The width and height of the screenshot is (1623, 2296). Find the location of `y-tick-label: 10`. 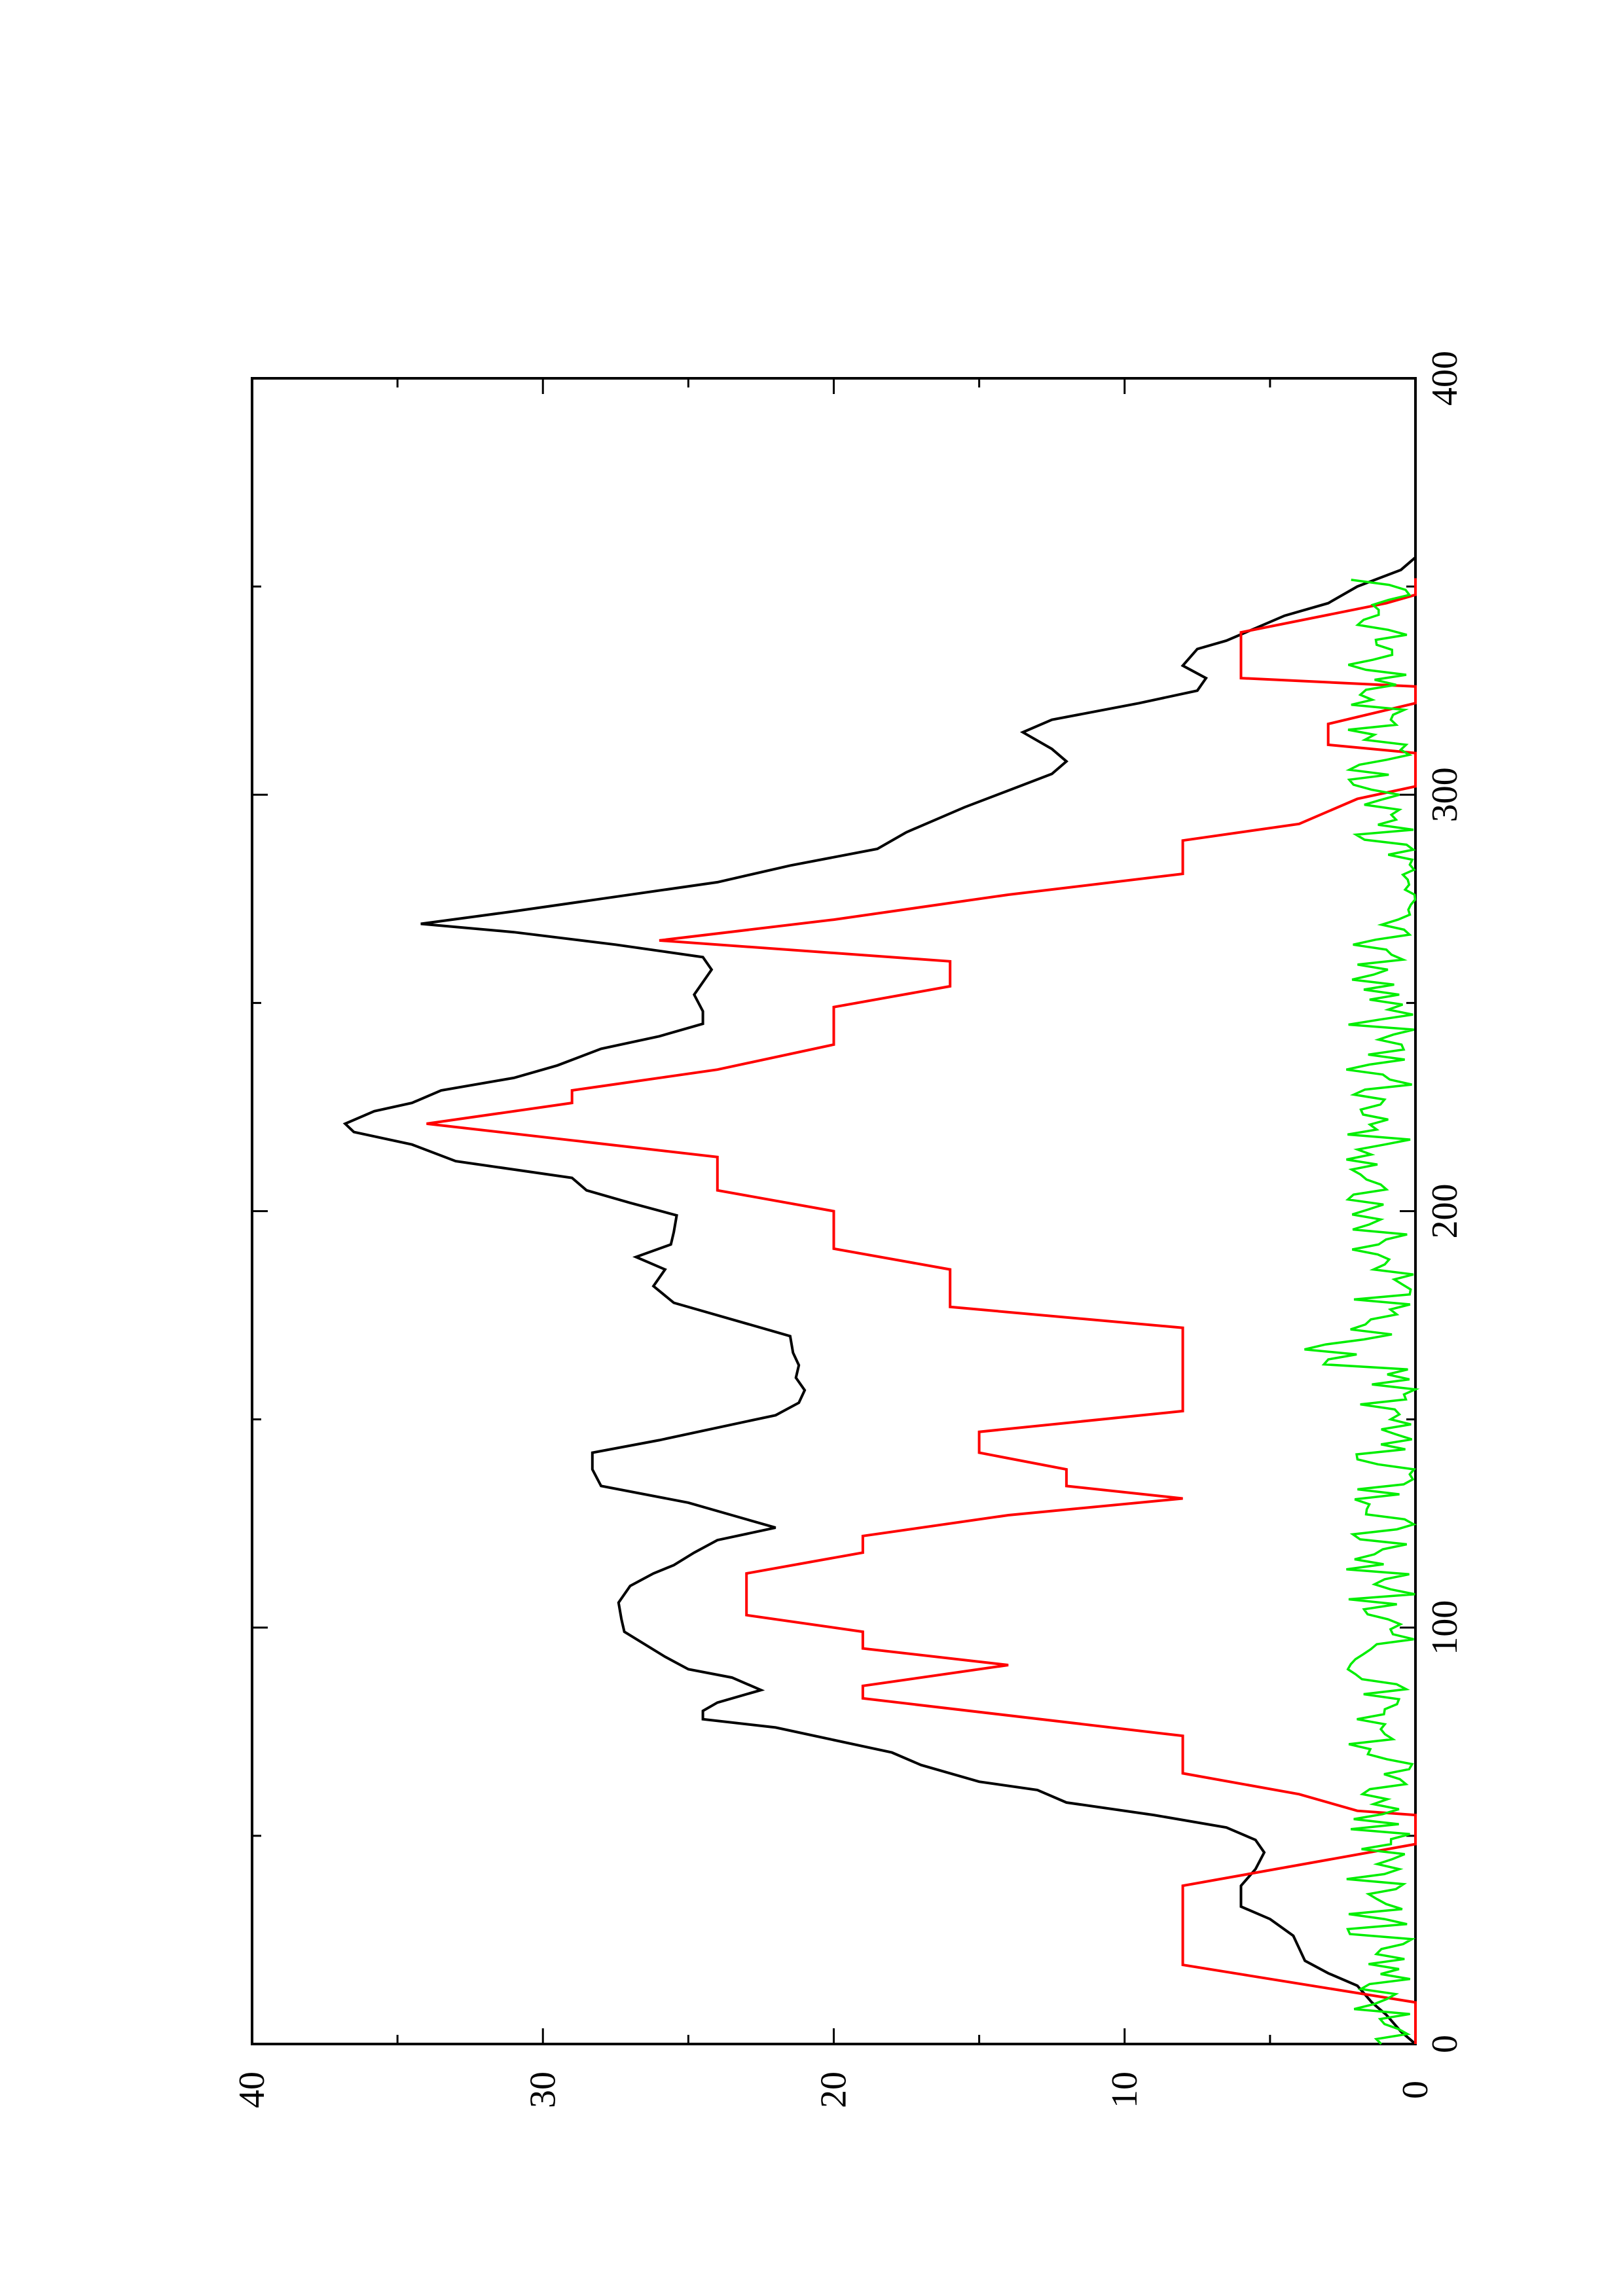

y-tick-label: 10 is located at coordinates (1124, 2090).